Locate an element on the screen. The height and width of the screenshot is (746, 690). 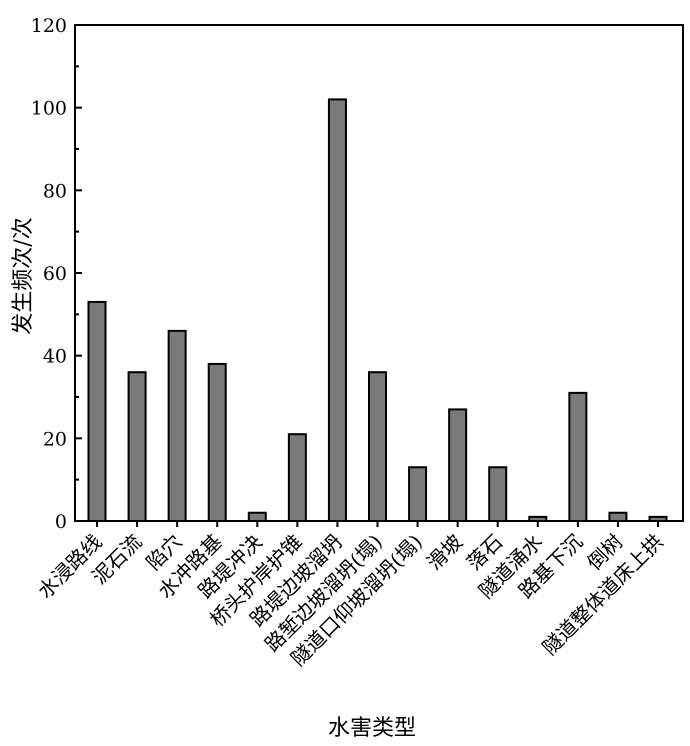
x-category-label: 滑坡 is located at coordinates (444, 552).